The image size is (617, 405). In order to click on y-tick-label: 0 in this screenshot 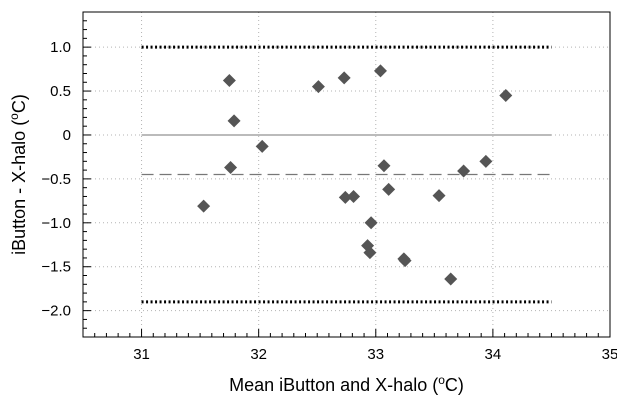, I will do `click(67, 135)`.